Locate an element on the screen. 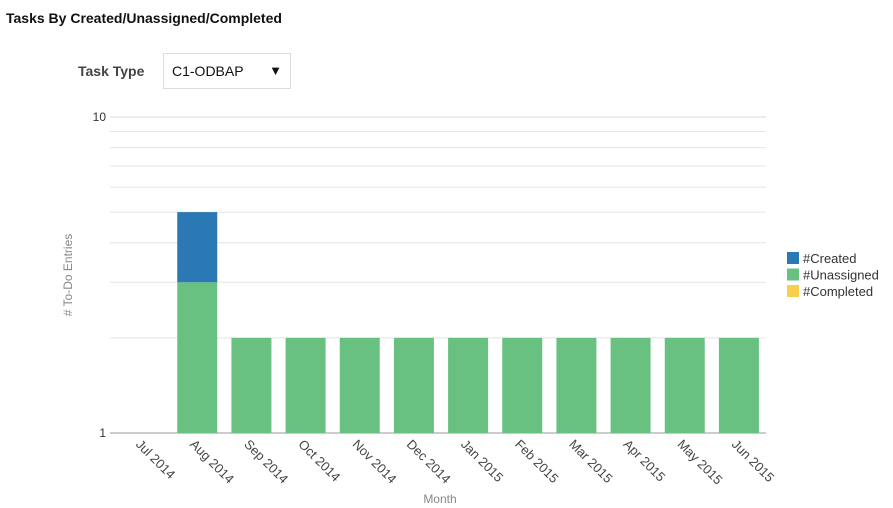 This screenshot has width=893, height=508. y-tick-label: 10 is located at coordinates (100, 117).